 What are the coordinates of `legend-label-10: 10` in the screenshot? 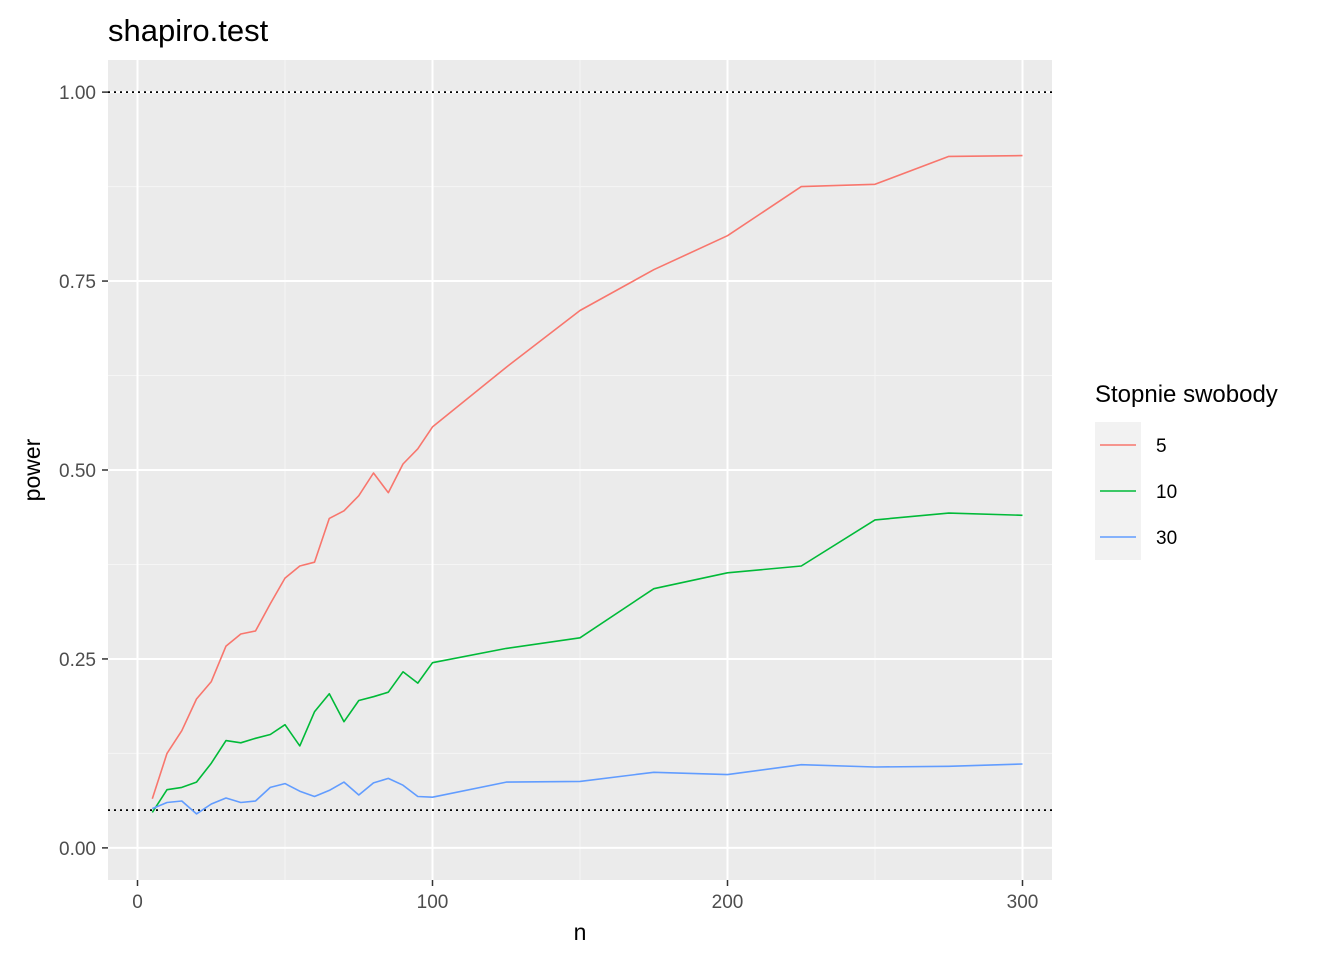 It's located at (1166, 492).